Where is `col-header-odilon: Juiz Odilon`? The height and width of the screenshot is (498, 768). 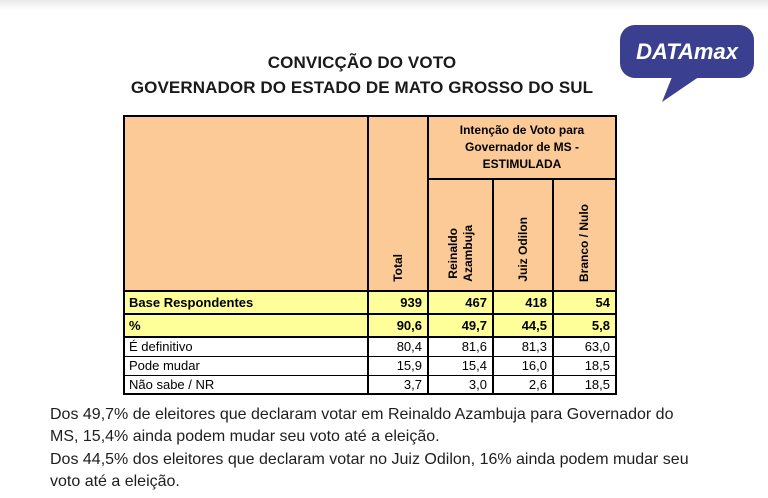 col-header-odilon: Juiz Odilon is located at coordinates (522, 249).